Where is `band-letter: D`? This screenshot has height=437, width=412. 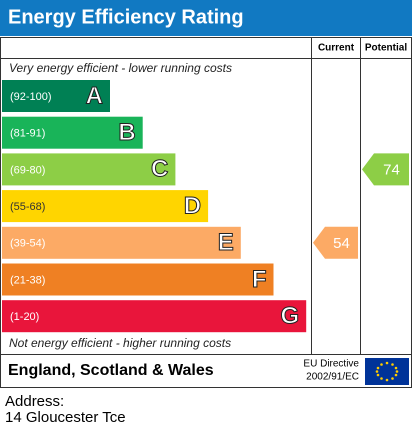 band-letter: D is located at coordinates (192, 205).